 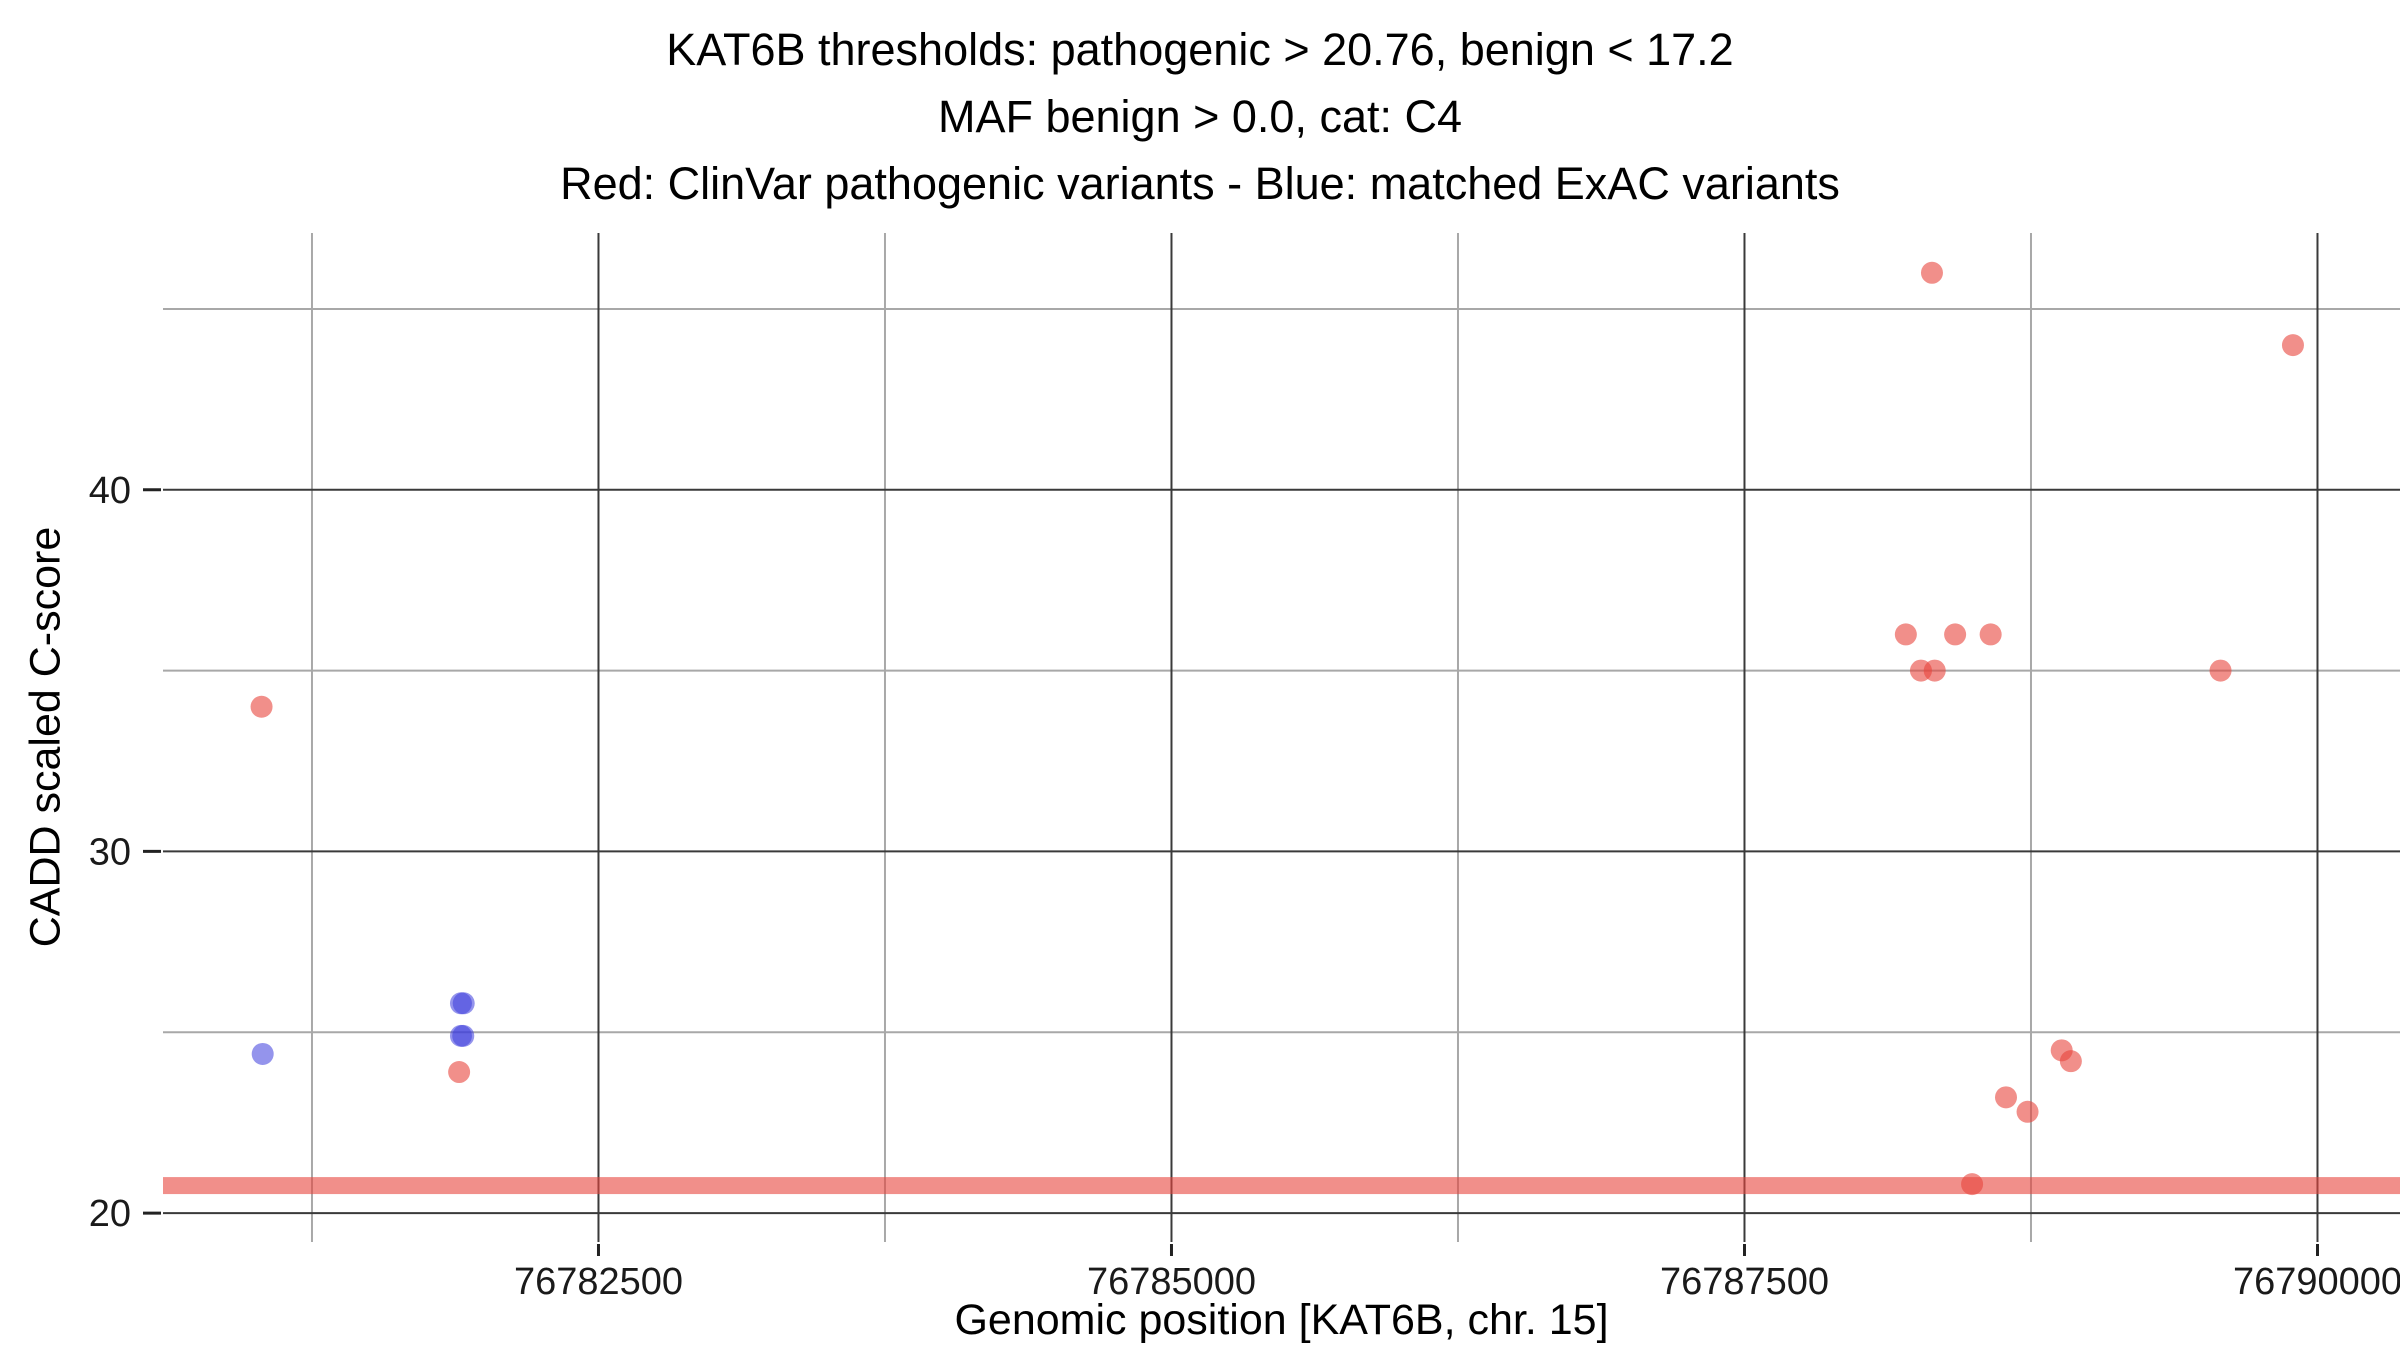 What do you see at coordinates (1281, 1186) in the screenshot?
I see `threshold-band` at bounding box center [1281, 1186].